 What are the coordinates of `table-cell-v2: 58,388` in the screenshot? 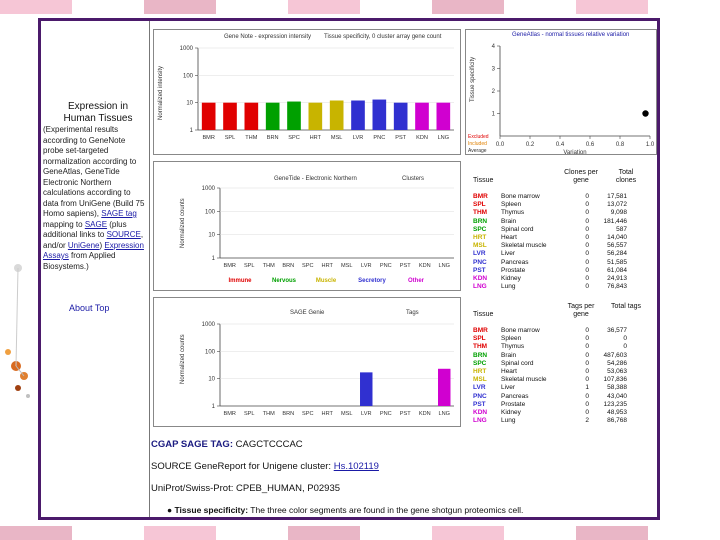 It's located at (617, 388).